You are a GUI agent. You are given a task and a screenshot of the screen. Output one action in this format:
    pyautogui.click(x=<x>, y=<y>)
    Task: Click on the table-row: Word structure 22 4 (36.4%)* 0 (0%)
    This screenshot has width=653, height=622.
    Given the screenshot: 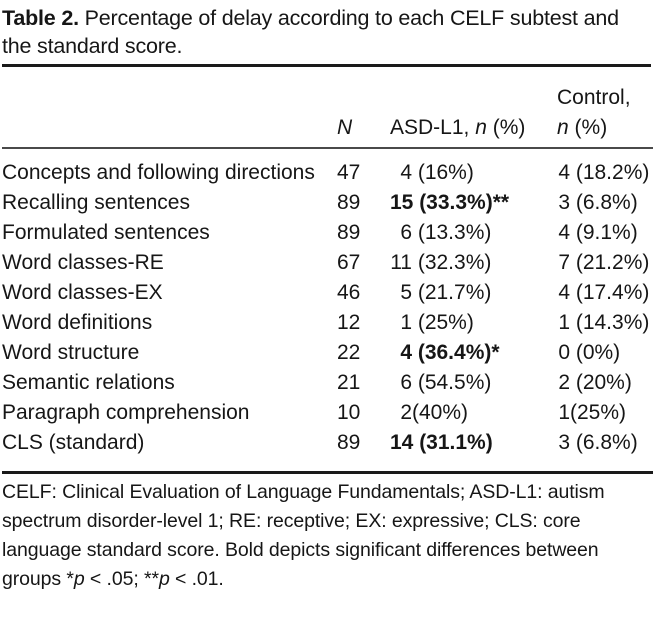 What is the action you would take?
    pyautogui.click(x=327, y=353)
    